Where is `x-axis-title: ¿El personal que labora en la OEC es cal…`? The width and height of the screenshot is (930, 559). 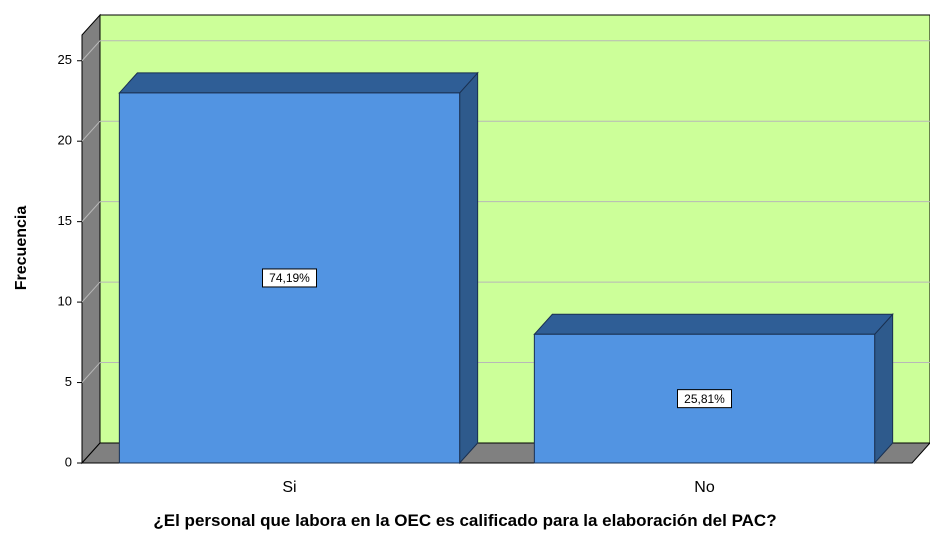
x-axis-title: ¿El personal que labora en la OEC es cal… is located at coordinates (465, 520).